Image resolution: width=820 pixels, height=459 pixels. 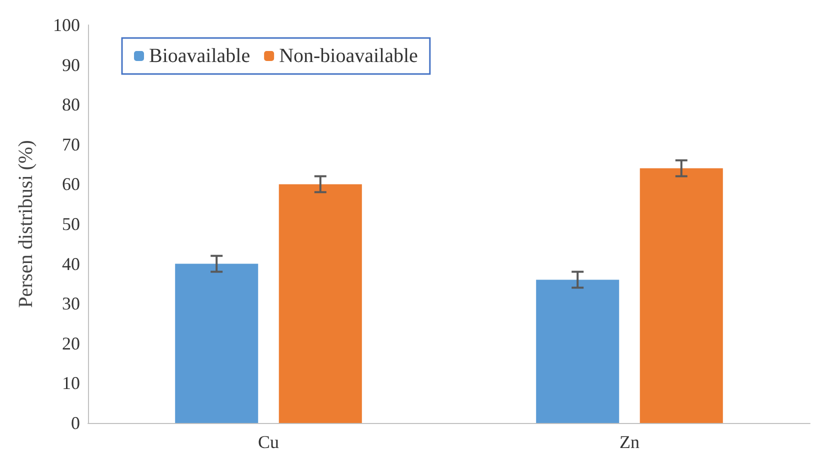 What do you see at coordinates (71, 184) in the screenshot?
I see `y-tick-label: 60` at bounding box center [71, 184].